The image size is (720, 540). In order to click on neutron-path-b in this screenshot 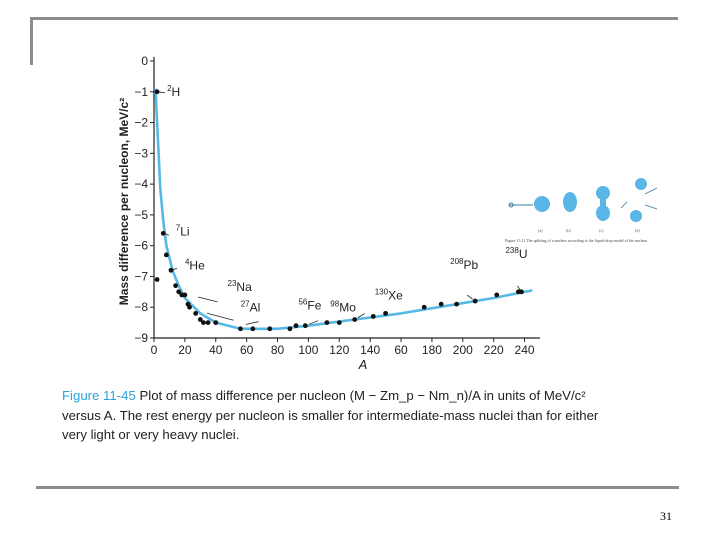, I will do `click(624, 205)`.